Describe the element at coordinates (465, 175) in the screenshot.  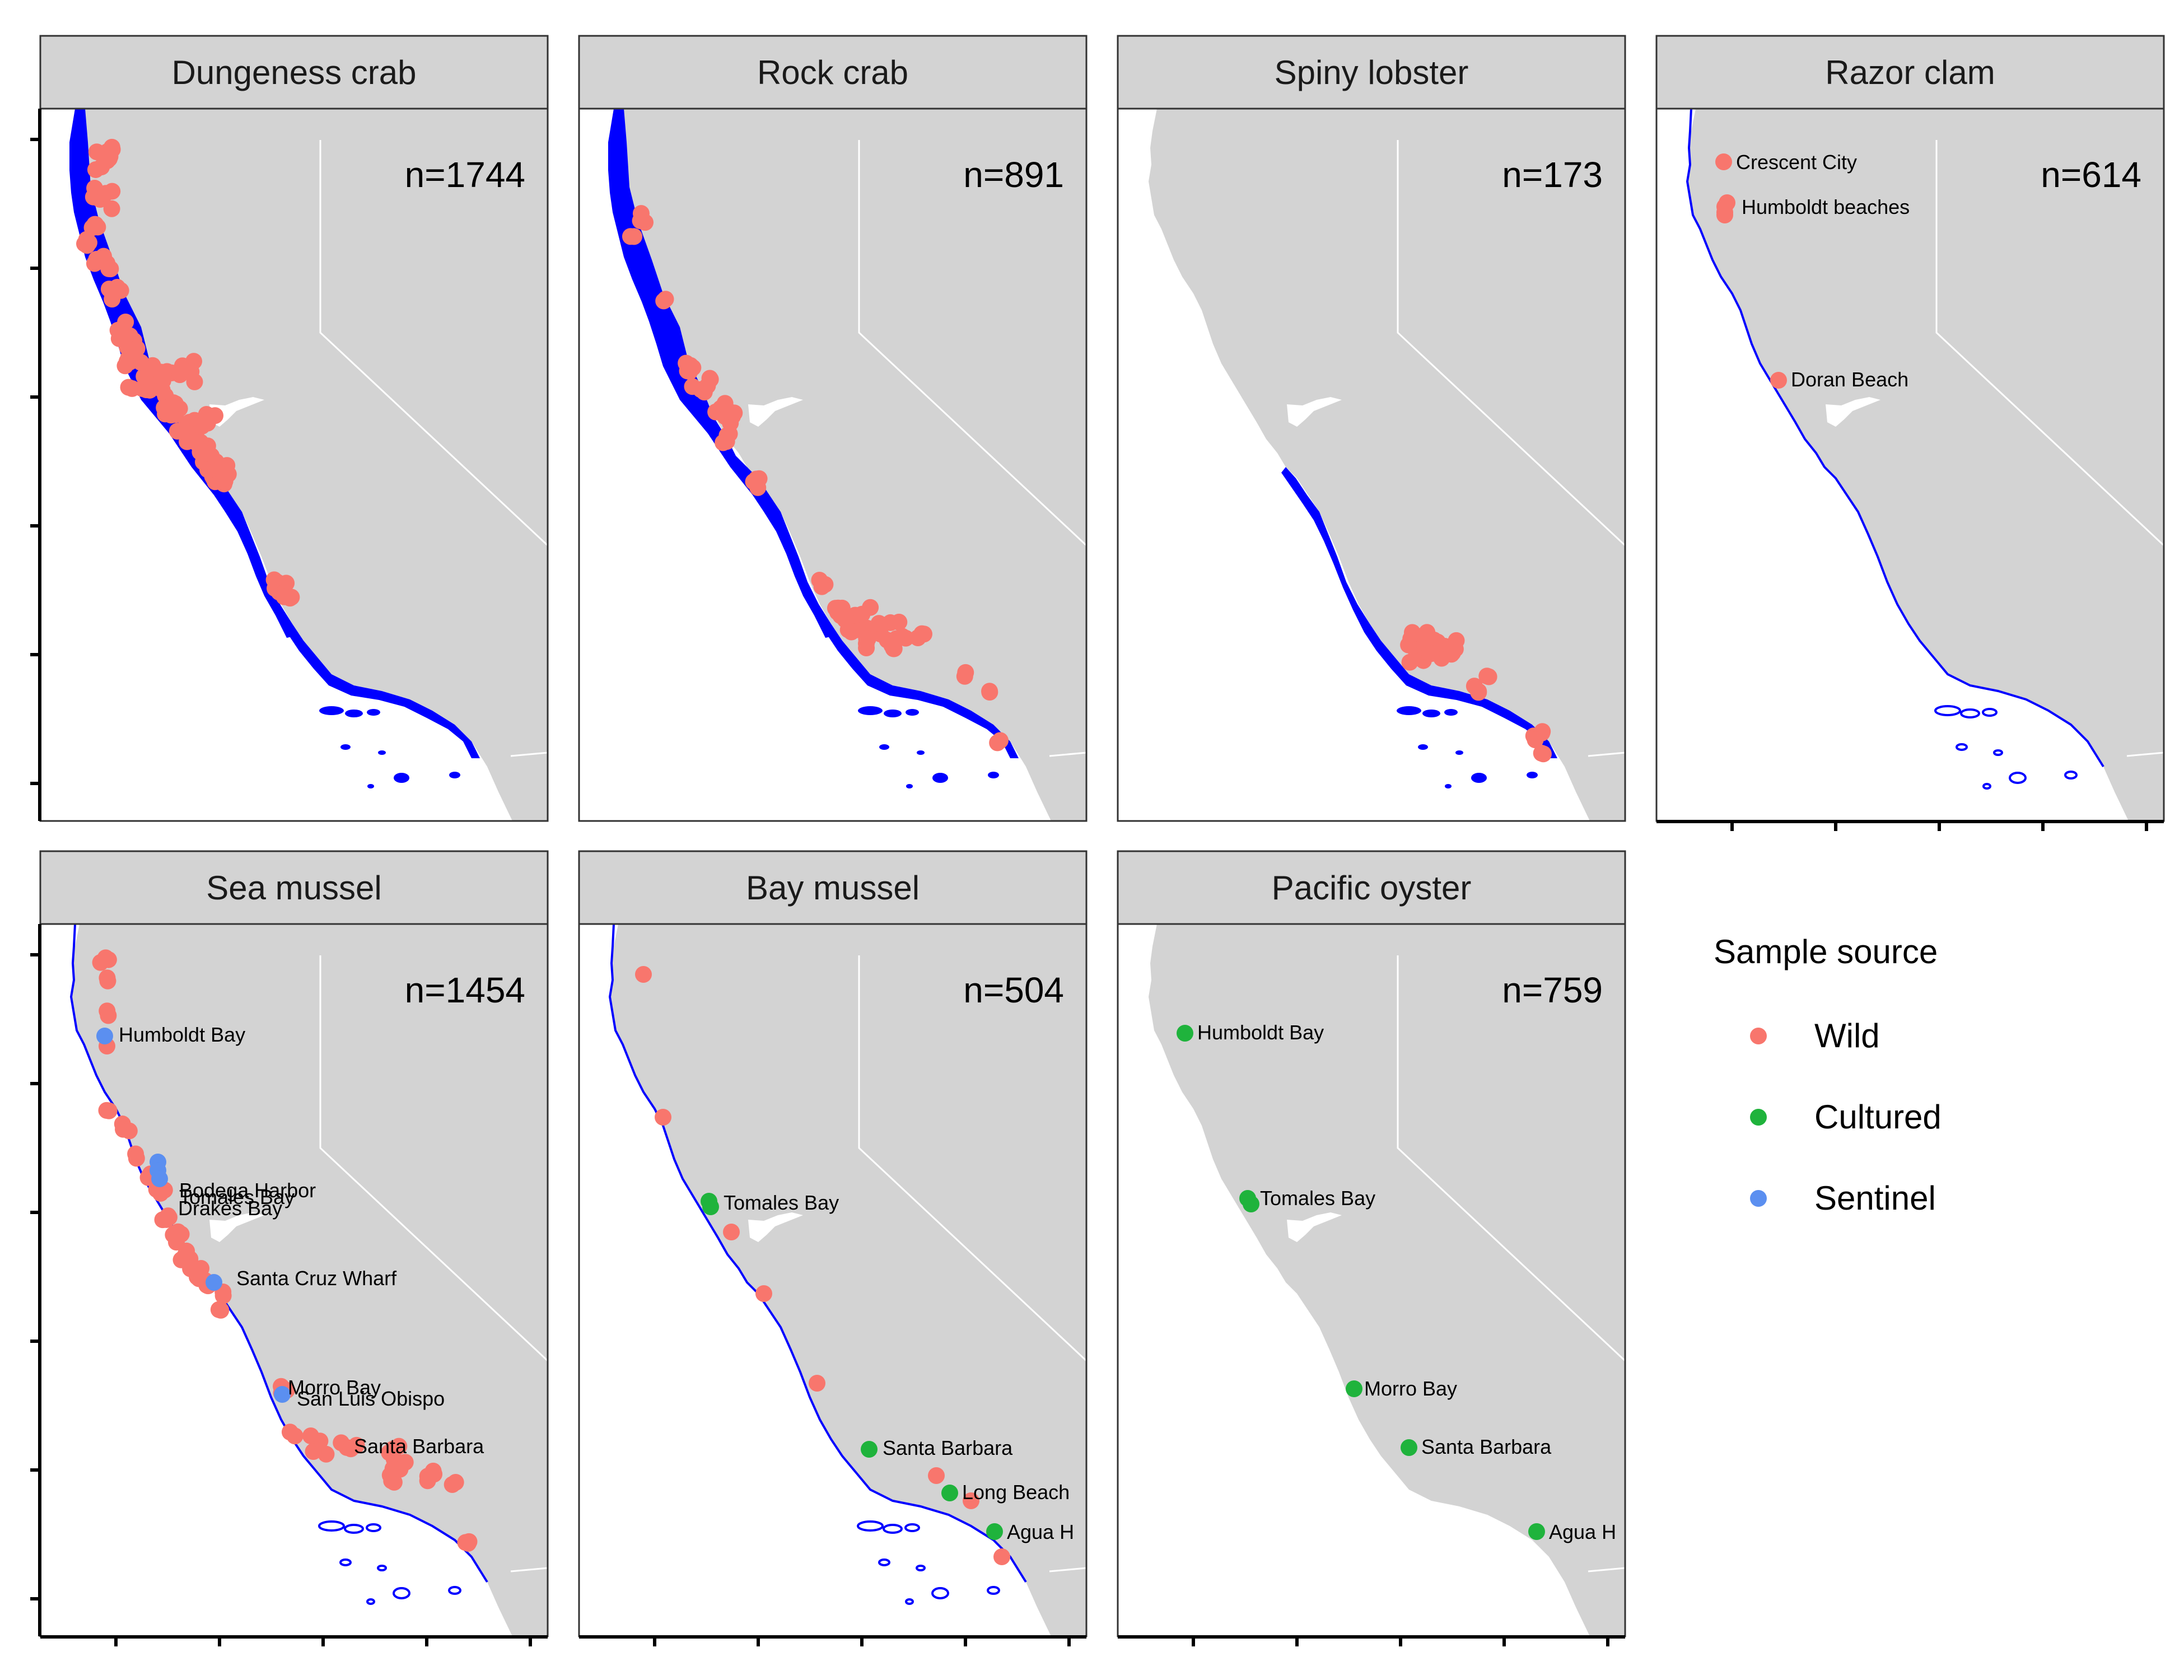
I see `sample-count: n=1744` at that location.